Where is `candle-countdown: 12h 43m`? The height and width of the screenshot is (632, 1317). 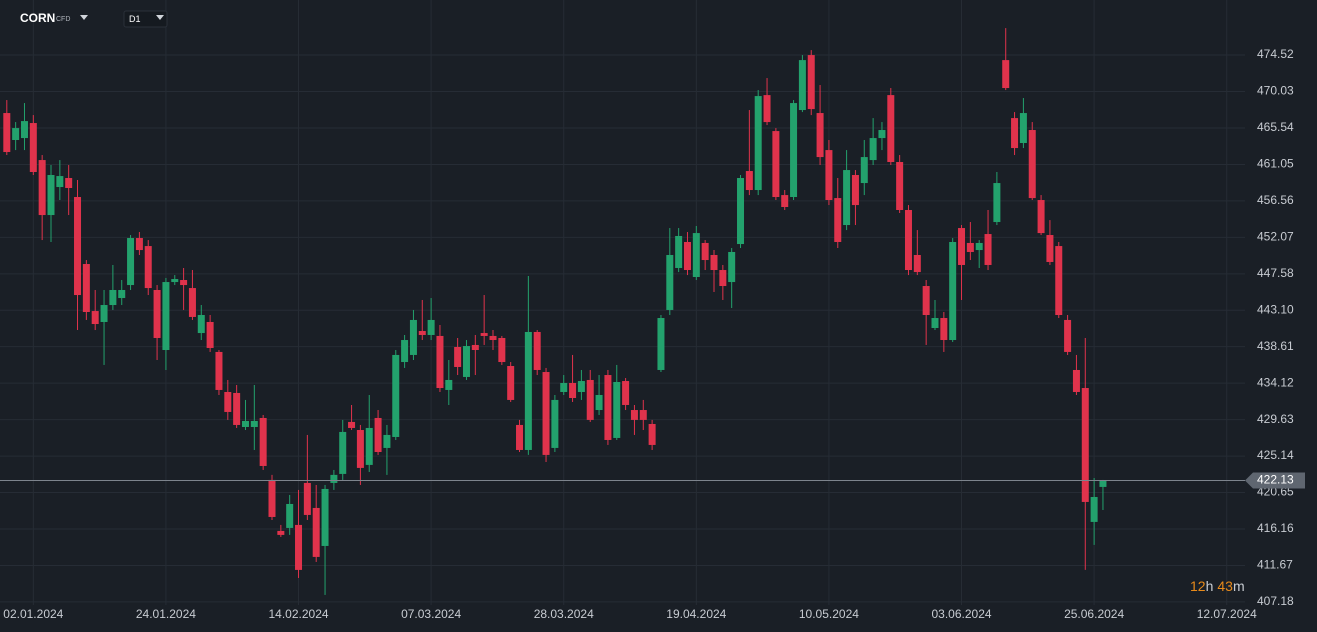
candle-countdown: 12h 43m is located at coordinates (1217, 586).